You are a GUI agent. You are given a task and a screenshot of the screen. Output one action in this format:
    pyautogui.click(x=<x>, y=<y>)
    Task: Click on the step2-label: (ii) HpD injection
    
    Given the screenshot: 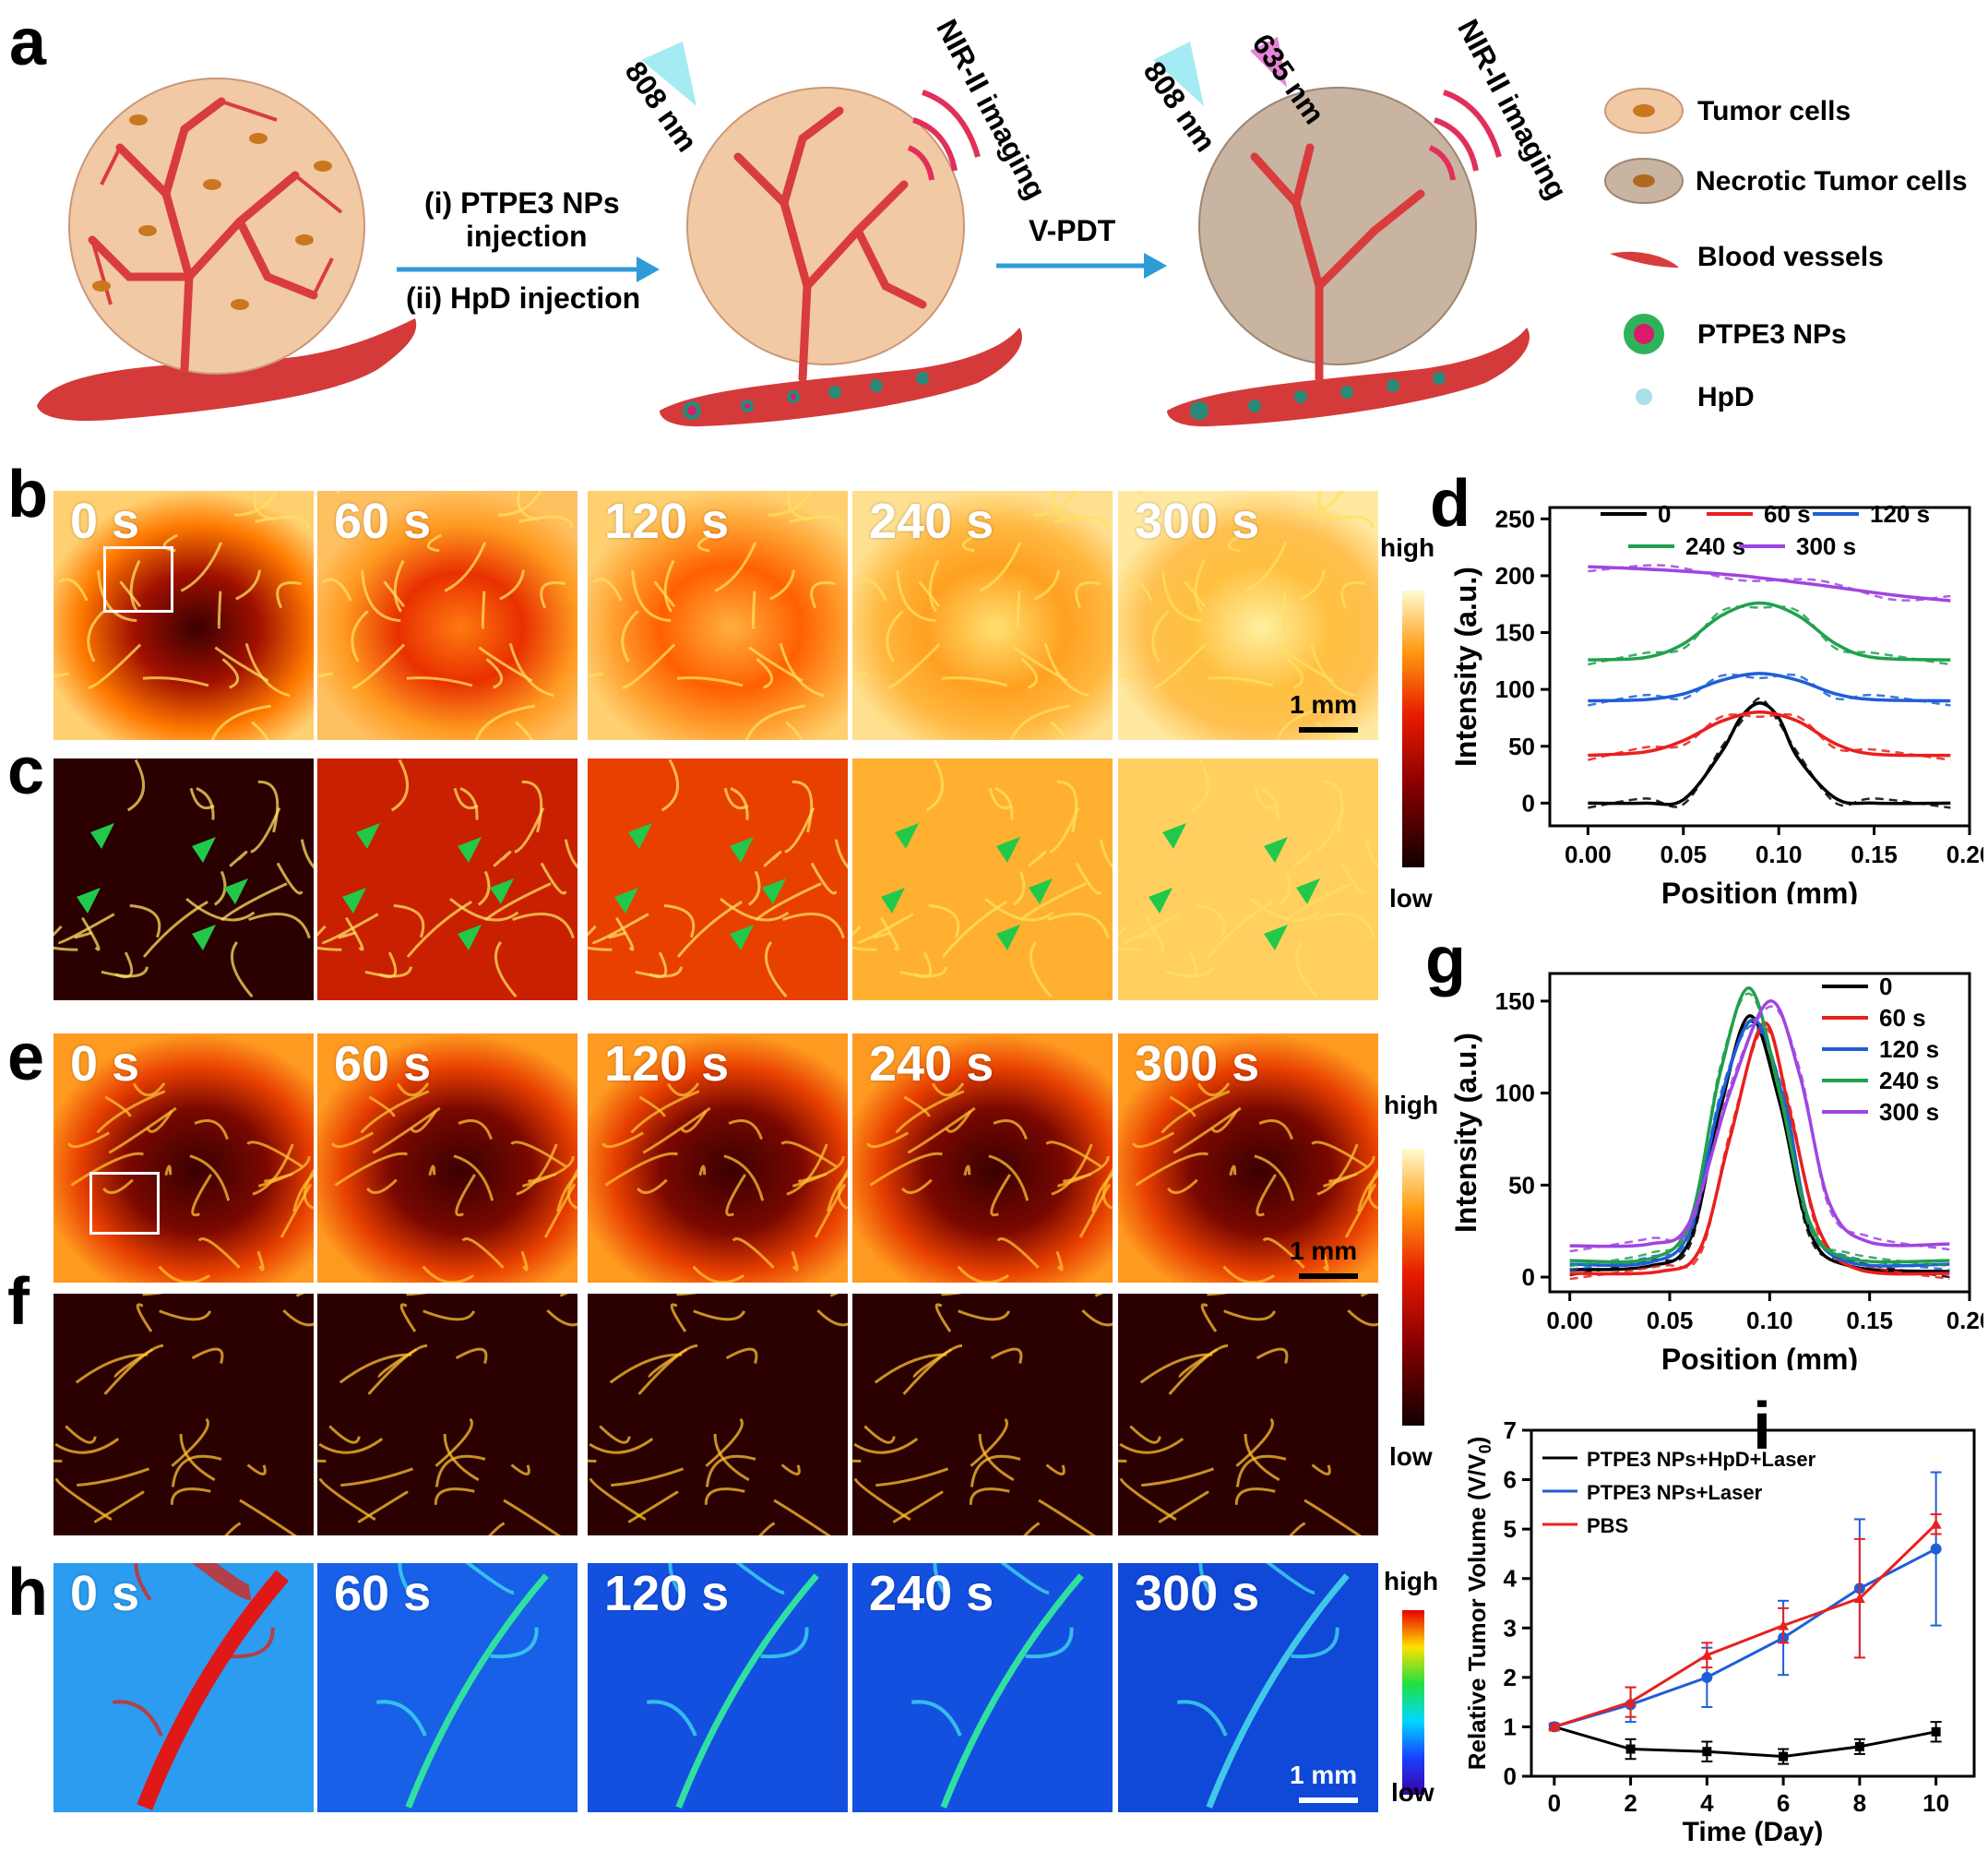 What is the action you would take?
    pyautogui.click(x=523, y=298)
    